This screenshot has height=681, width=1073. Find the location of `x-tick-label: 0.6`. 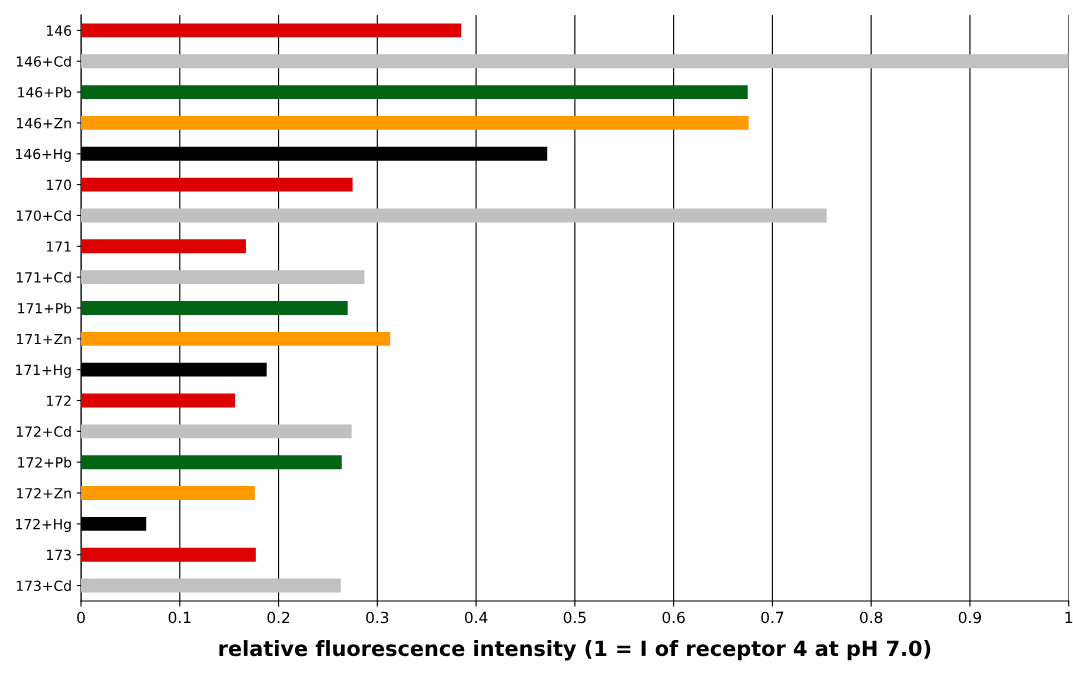

x-tick-label: 0.6 is located at coordinates (673, 617).